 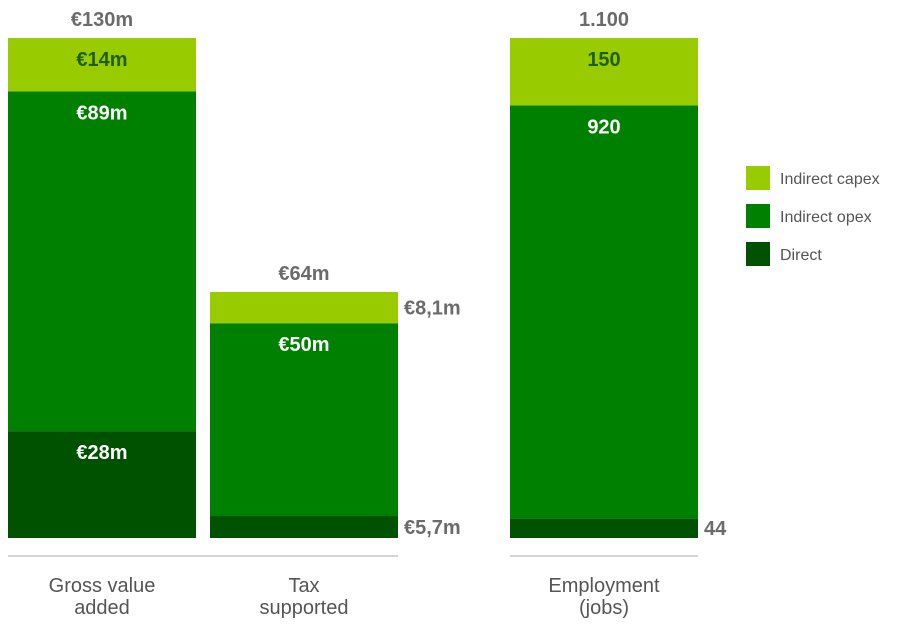 What do you see at coordinates (604, 312) in the screenshot?
I see `bar-2-indirect-opex` at bounding box center [604, 312].